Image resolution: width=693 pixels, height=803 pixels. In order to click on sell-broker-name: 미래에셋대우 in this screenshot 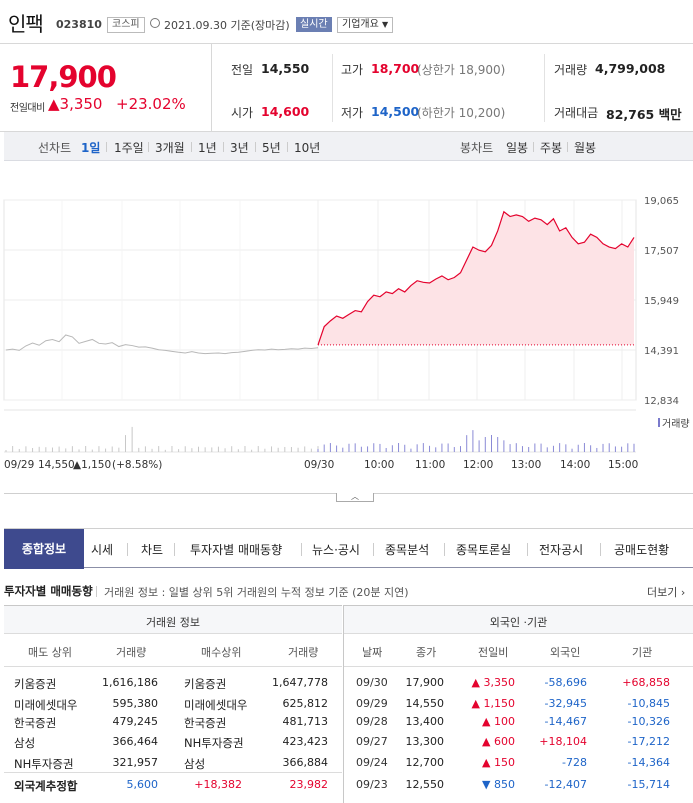, I will do `click(46, 705)`.